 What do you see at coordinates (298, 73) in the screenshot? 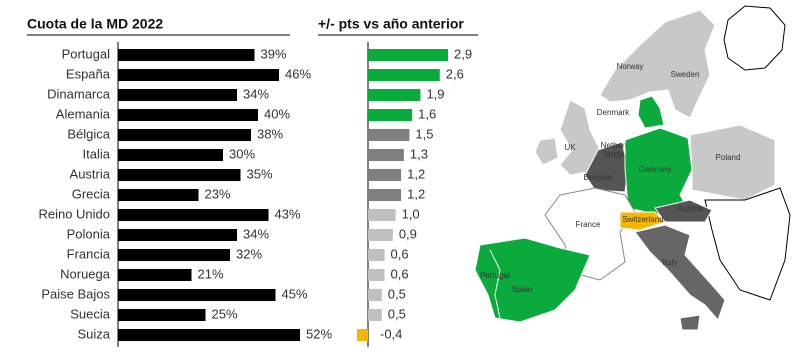
I see `value-label: 46%` at bounding box center [298, 73].